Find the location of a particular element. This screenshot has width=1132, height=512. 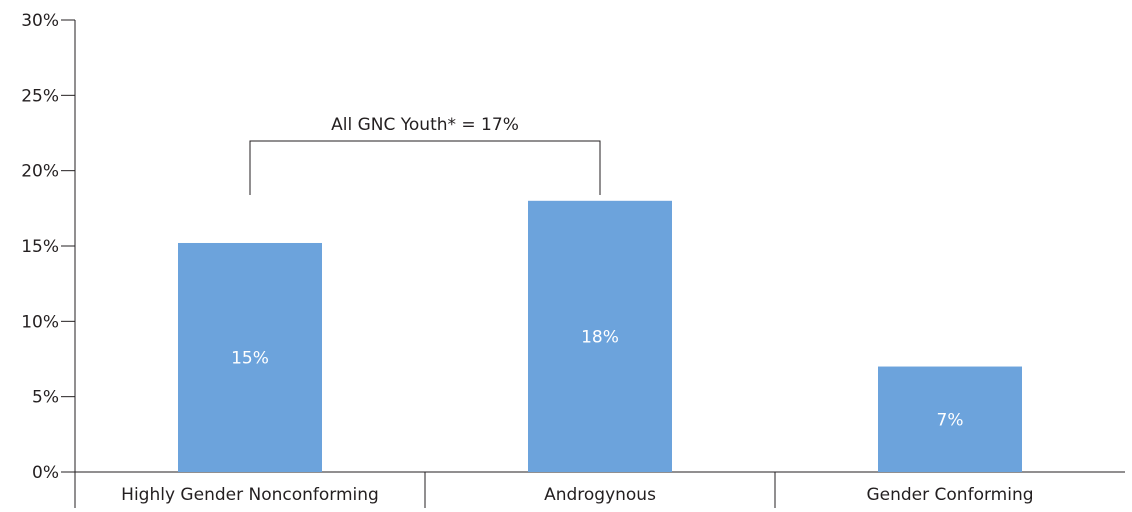

y-tick-label: 15% is located at coordinates (40, 247).